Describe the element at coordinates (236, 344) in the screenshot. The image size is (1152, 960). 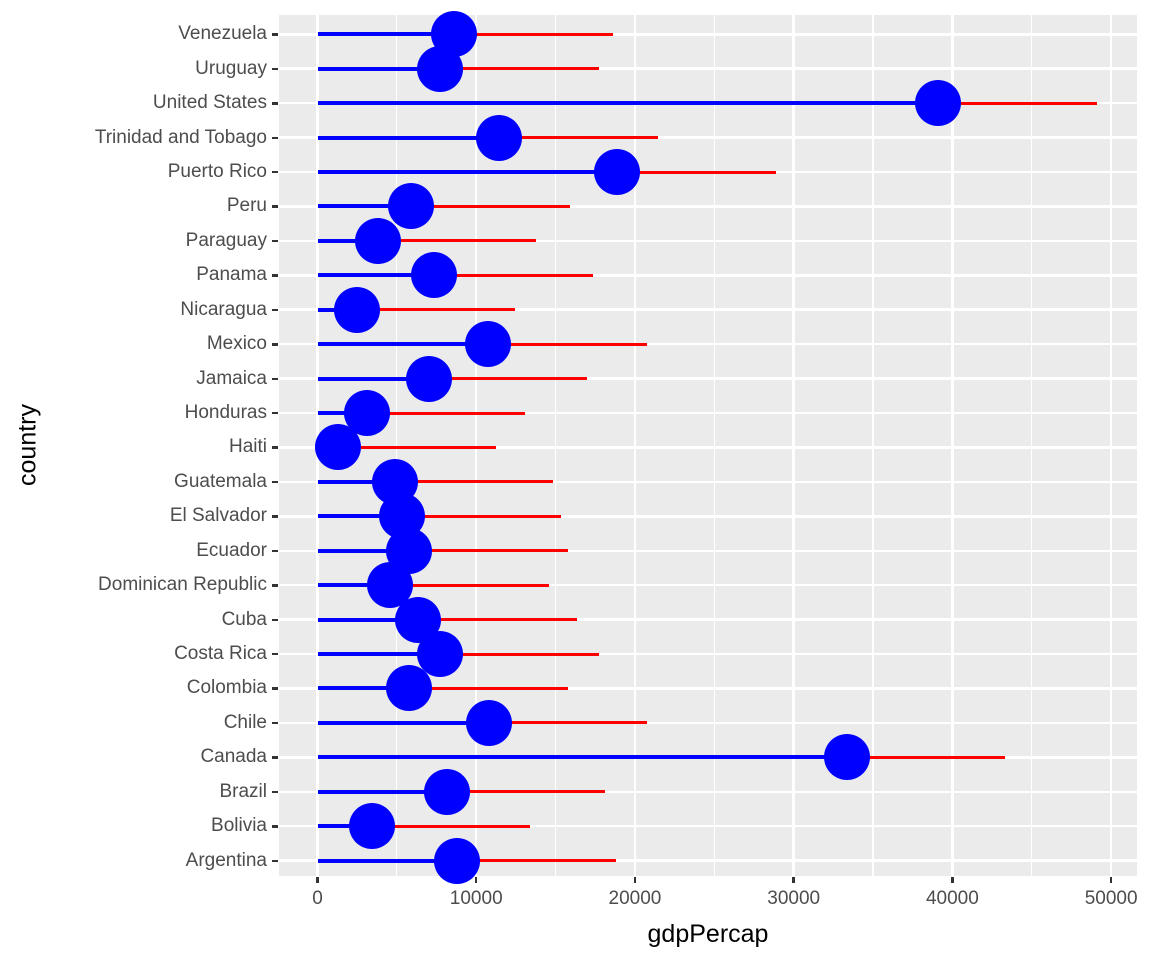
I see `y-tick-label: Mexico` at that location.